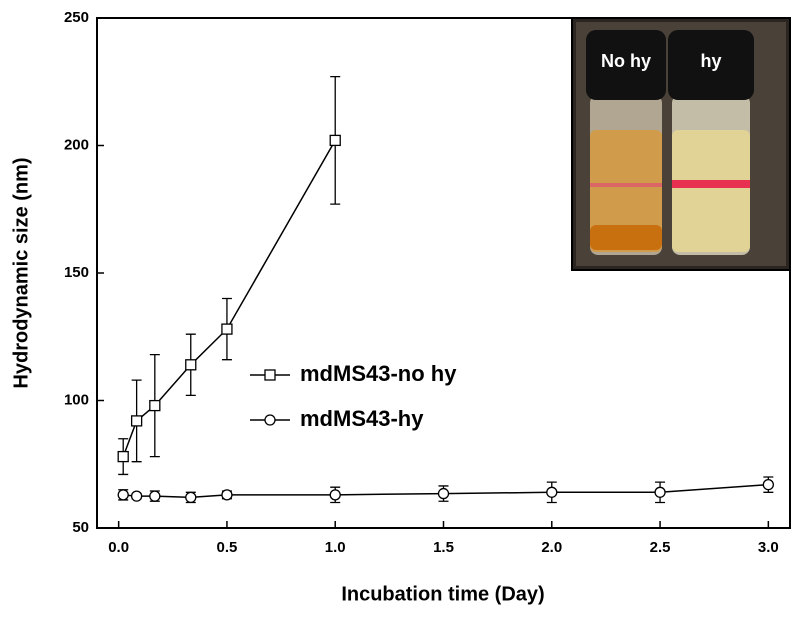 The height and width of the screenshot is (623, 800). Describe the element at coordinates (362, 418) in the screenshot. I see `legend-label: mdMS43-hy` at that location.